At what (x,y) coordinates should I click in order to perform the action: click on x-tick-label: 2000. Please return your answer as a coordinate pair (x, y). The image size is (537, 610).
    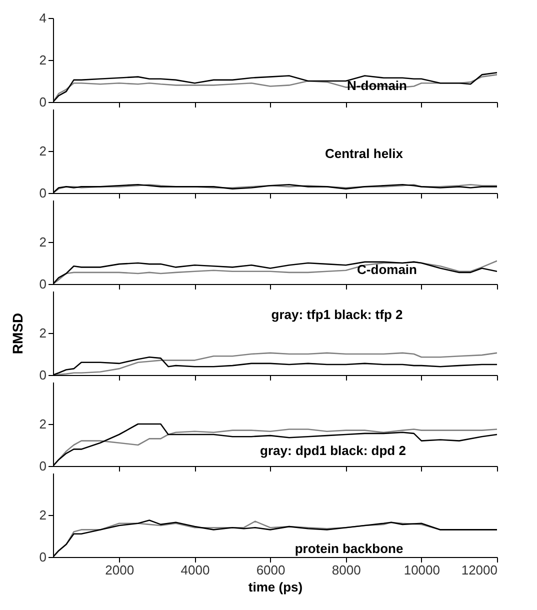
    Looking at the image, I should click on (119, 570).